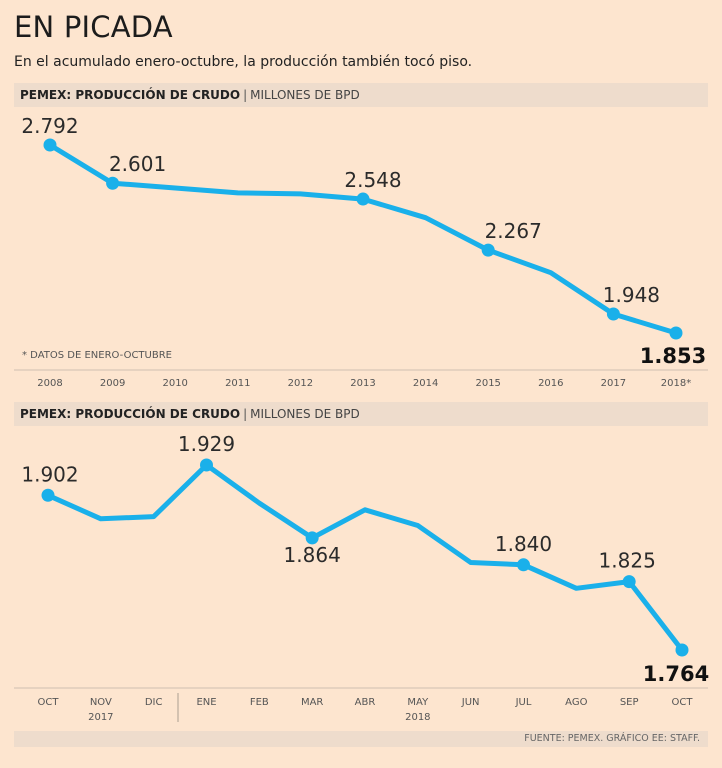 The image size is (722, 768). I want to click on chart1-tick-label: 2008, so click(49, 383).